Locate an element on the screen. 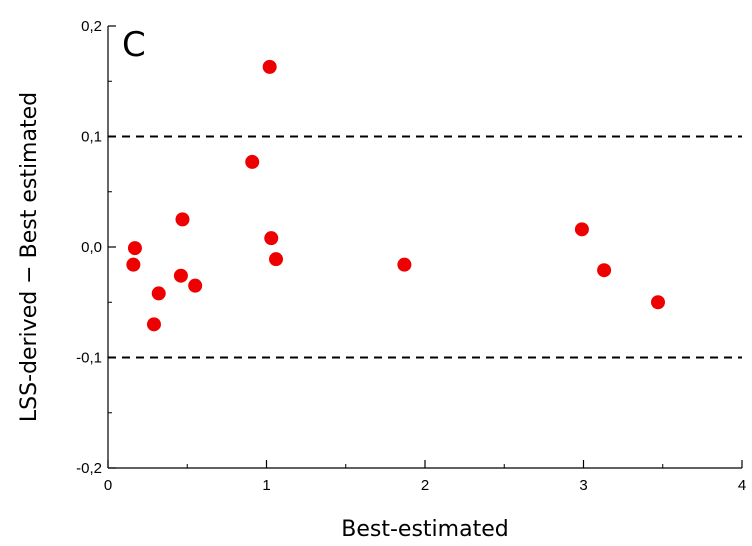 The width and height of the screenshot is (752, 546). x-tick-label: 4 is located at coordinates (742, 485).